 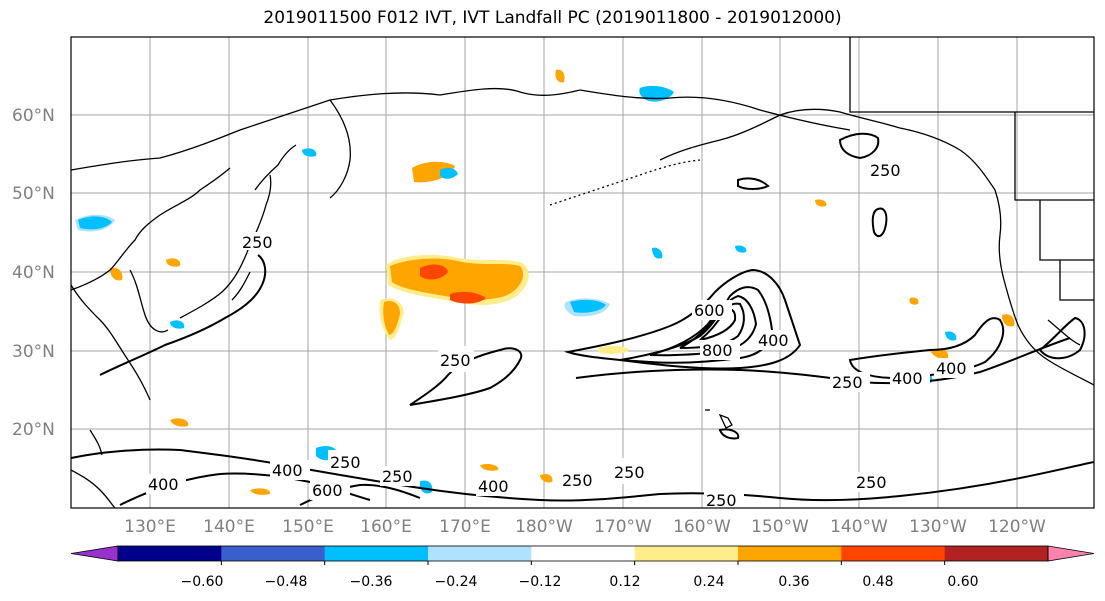 I want to click on contour-250-alaska, so click(x=859, y=146).